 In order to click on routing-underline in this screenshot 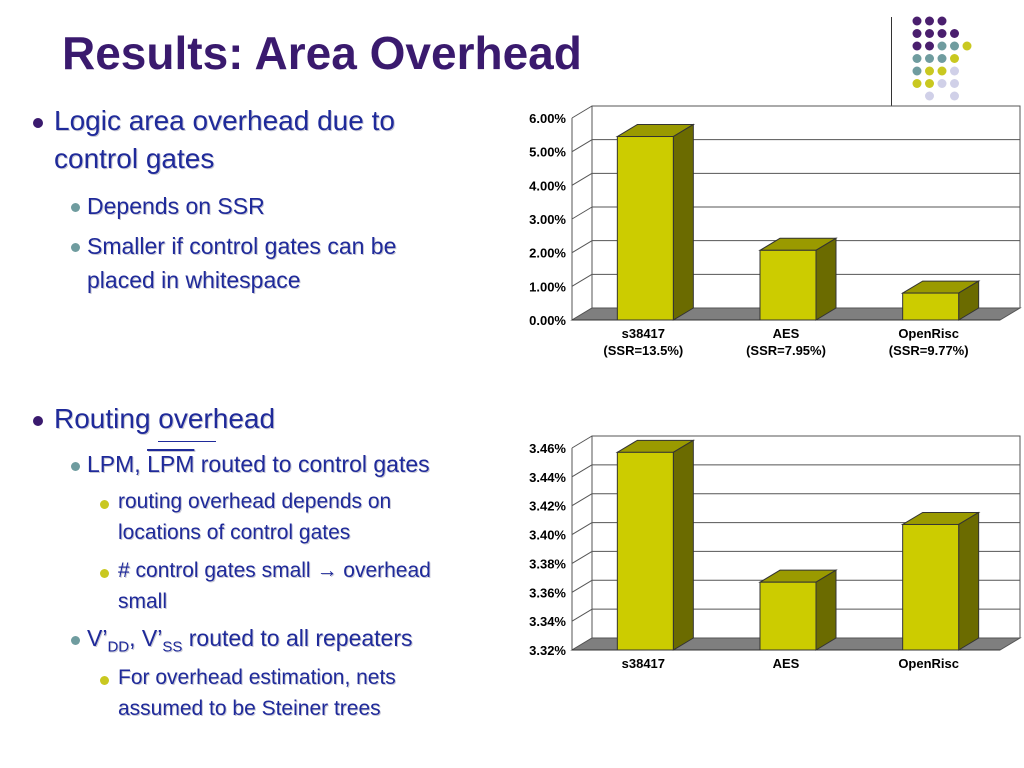, I will do `click(187, 441)`.